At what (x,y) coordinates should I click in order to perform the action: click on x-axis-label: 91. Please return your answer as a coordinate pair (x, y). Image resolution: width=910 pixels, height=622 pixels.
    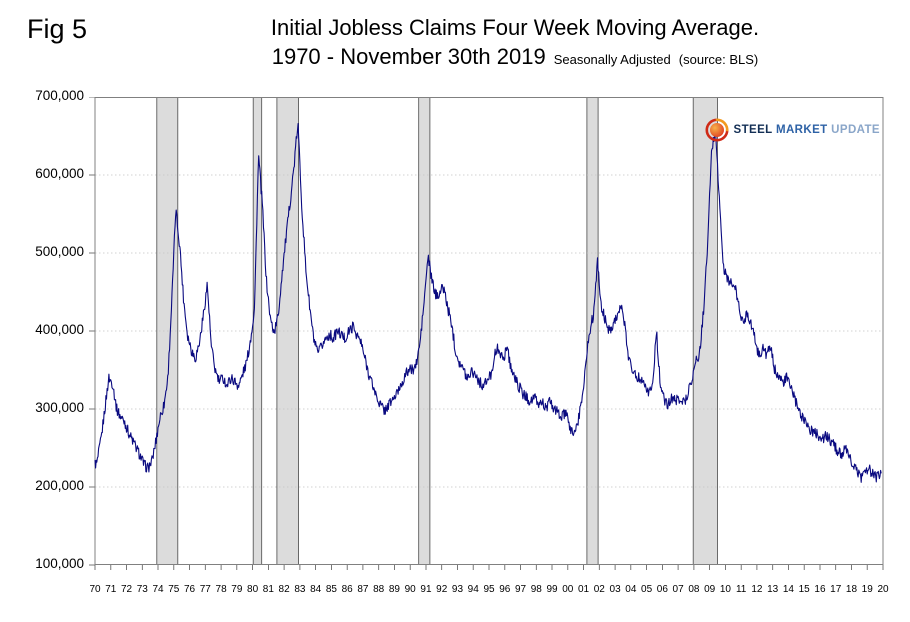
    Looking at the image, I should click on (426, 589).